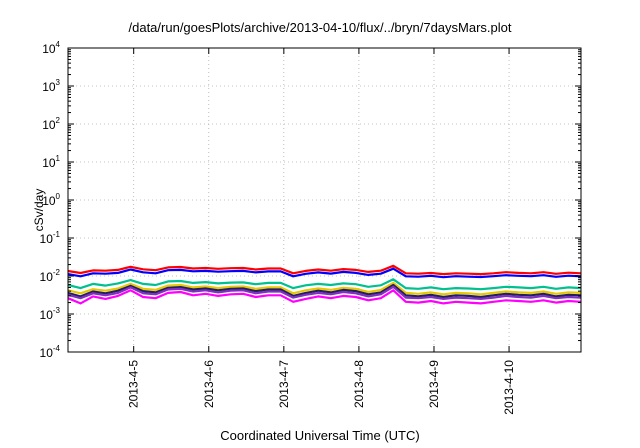  Describe the element at coordinates (57, 234) in the screenshot. I see `y-tick-exponent: -1` at that location.